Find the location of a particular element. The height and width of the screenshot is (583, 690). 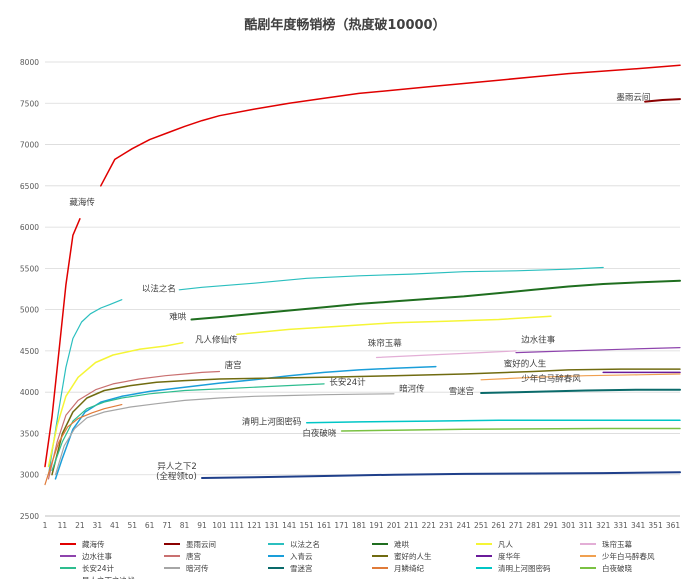

x-tick-label: 341 is located at coordinates (638, 525).